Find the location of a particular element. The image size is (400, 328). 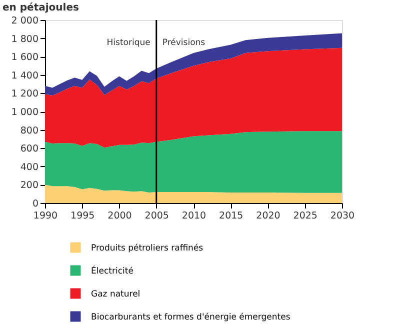

y-tick-label: 600 is located at coordinates (29, 149).